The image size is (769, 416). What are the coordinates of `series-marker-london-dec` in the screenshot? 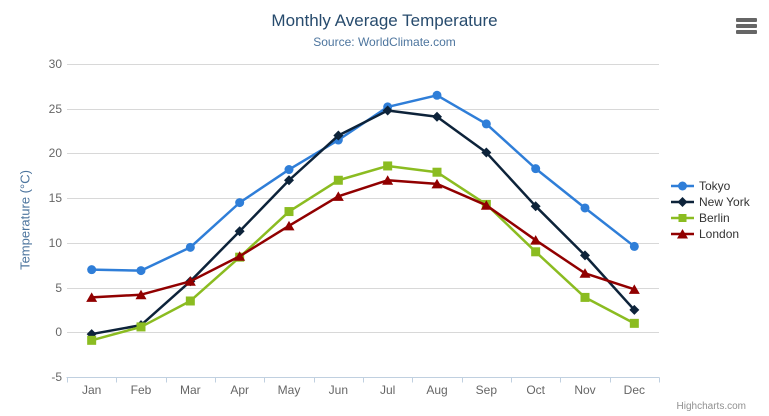 It's located at (634, 289).